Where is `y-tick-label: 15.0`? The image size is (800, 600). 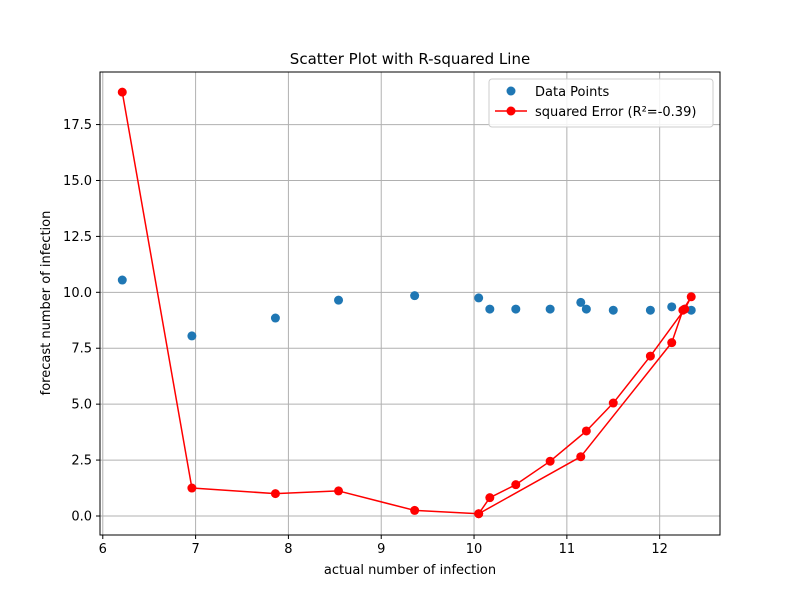 y-tick-label: 15.0 is located at coordinates (77, 181).